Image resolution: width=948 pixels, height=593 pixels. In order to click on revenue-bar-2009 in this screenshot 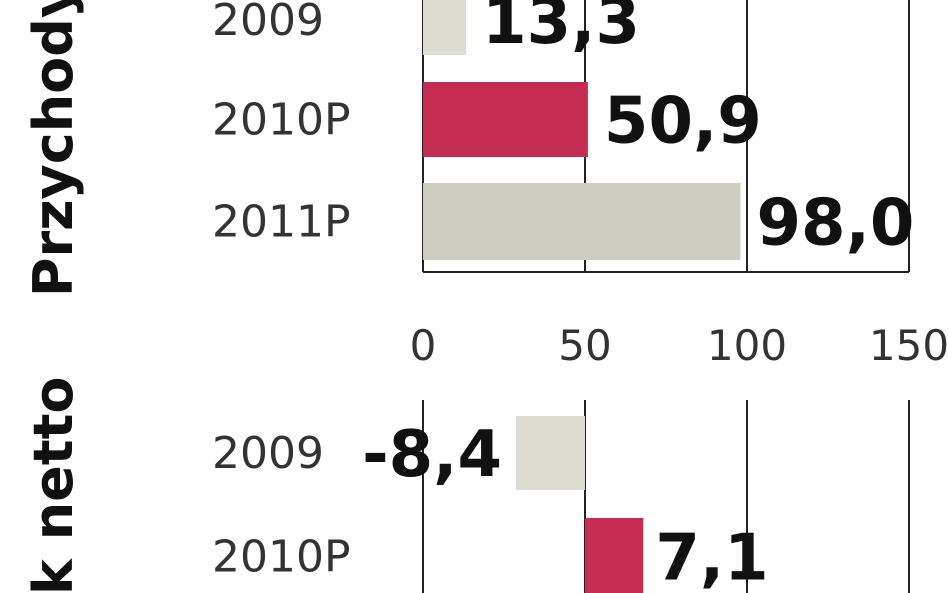, I will do `click(445, 27)`.